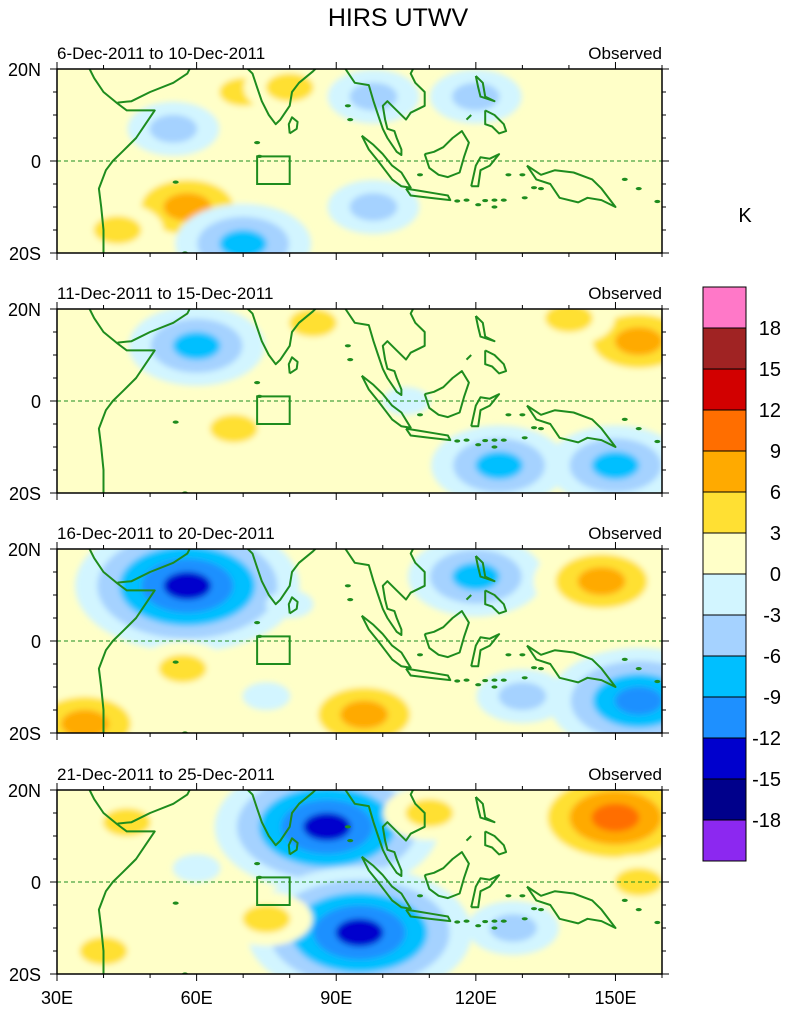 The width and height of the screenshot is (791, 1013). Describe the element at coordinates (57, 998) in the screenshot. I see `x-tick-label: 30E` at that location.